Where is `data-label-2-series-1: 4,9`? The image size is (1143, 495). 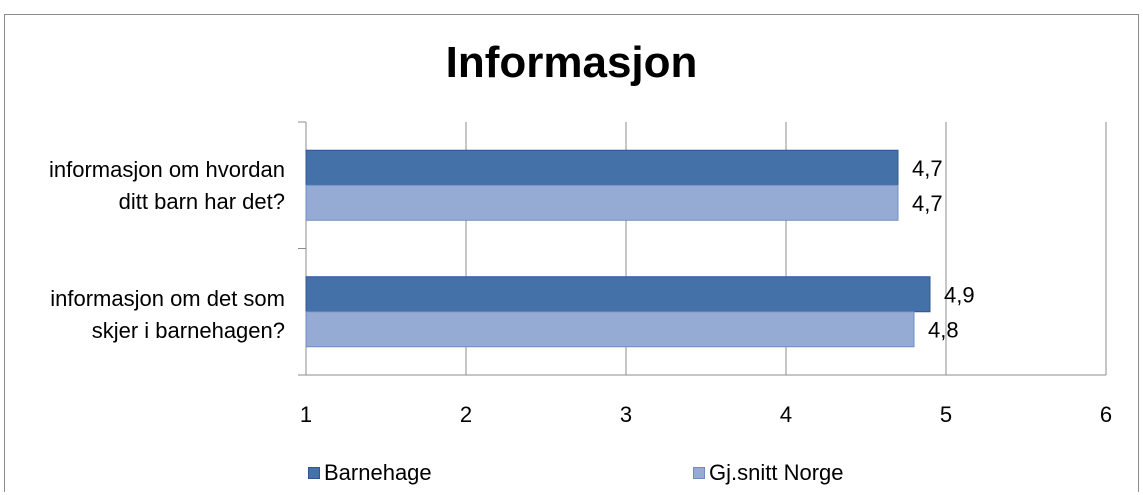 data-label-2-series-1: 4,9 is located at coordinates (959, 294).